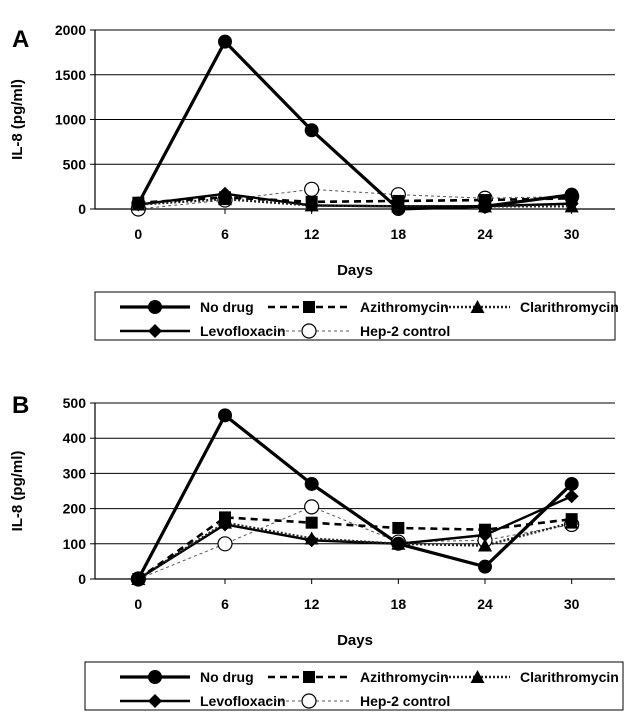  I want to click on y-tick-label: 400, so click(75, 438).